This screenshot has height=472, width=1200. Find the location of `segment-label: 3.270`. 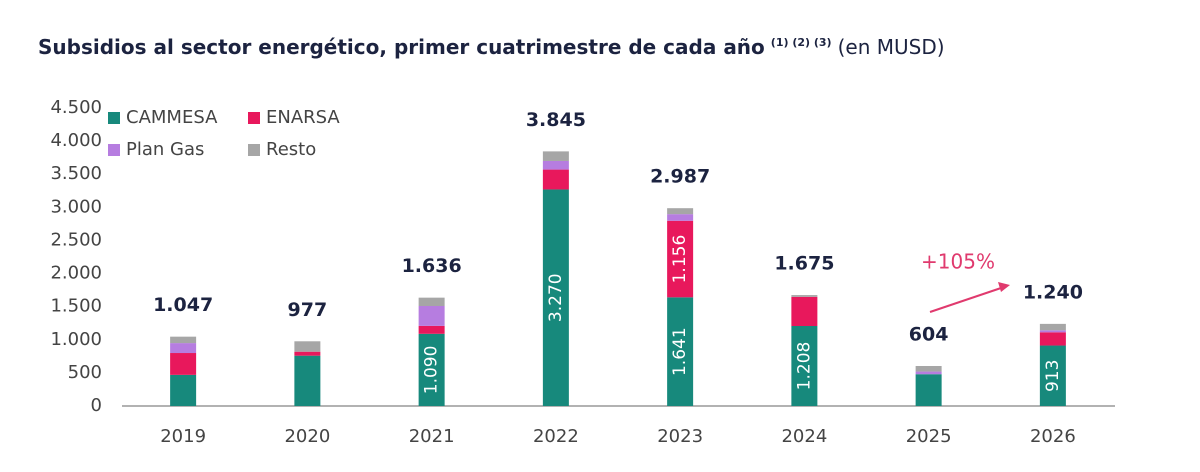

segment-label: 3.270 is located at coordinates (556, 297).